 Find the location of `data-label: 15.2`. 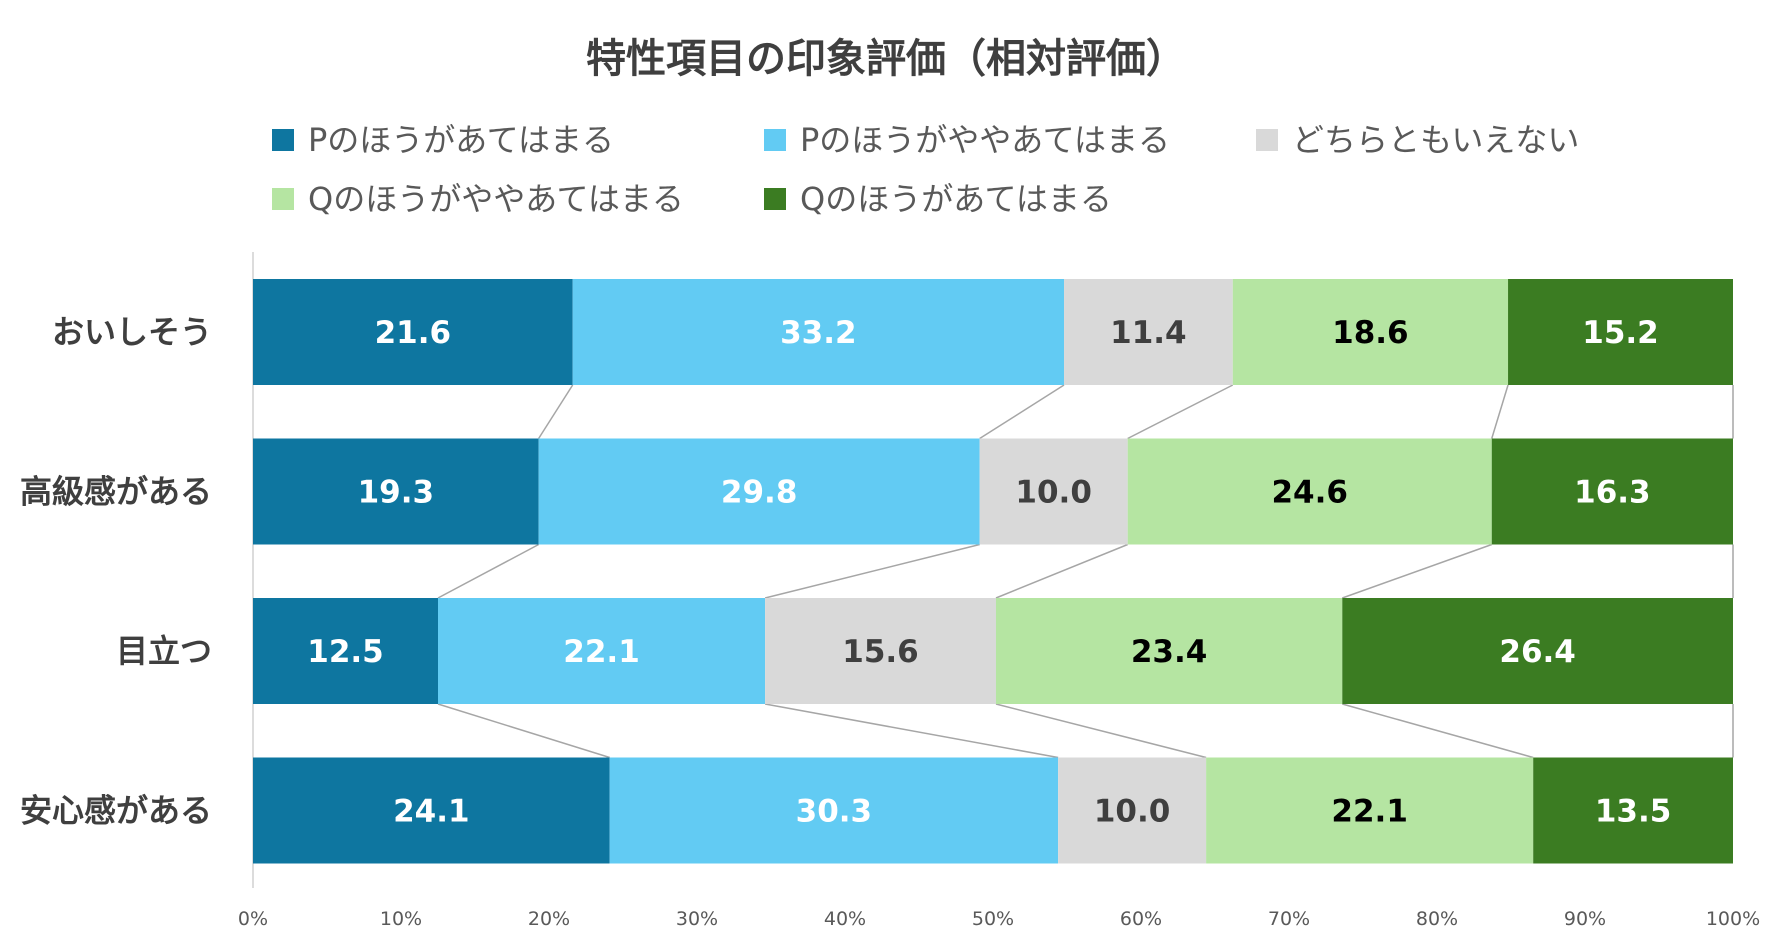

data-label: 15.2 is located at coordinates (1620, 333).